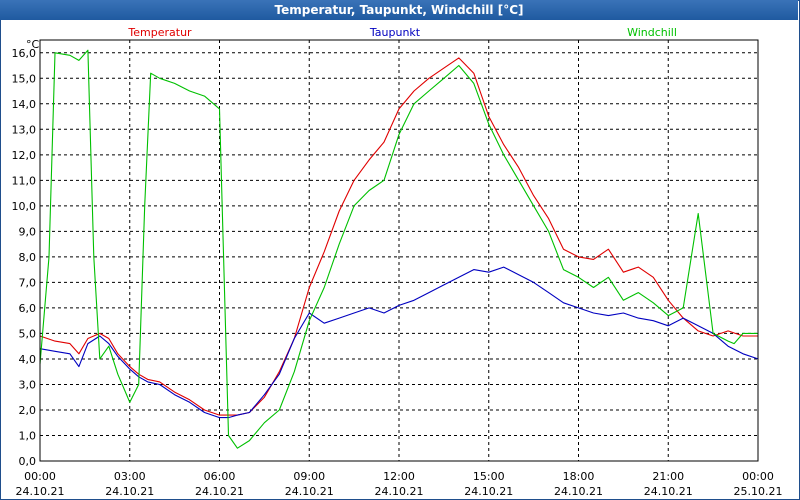 The height and width of the screenshot is (500, 800). What do you see at coordinates (399, 476) in the screenshot?
I see `x-tick-time: 12:00` at bounding box center [399, 476].